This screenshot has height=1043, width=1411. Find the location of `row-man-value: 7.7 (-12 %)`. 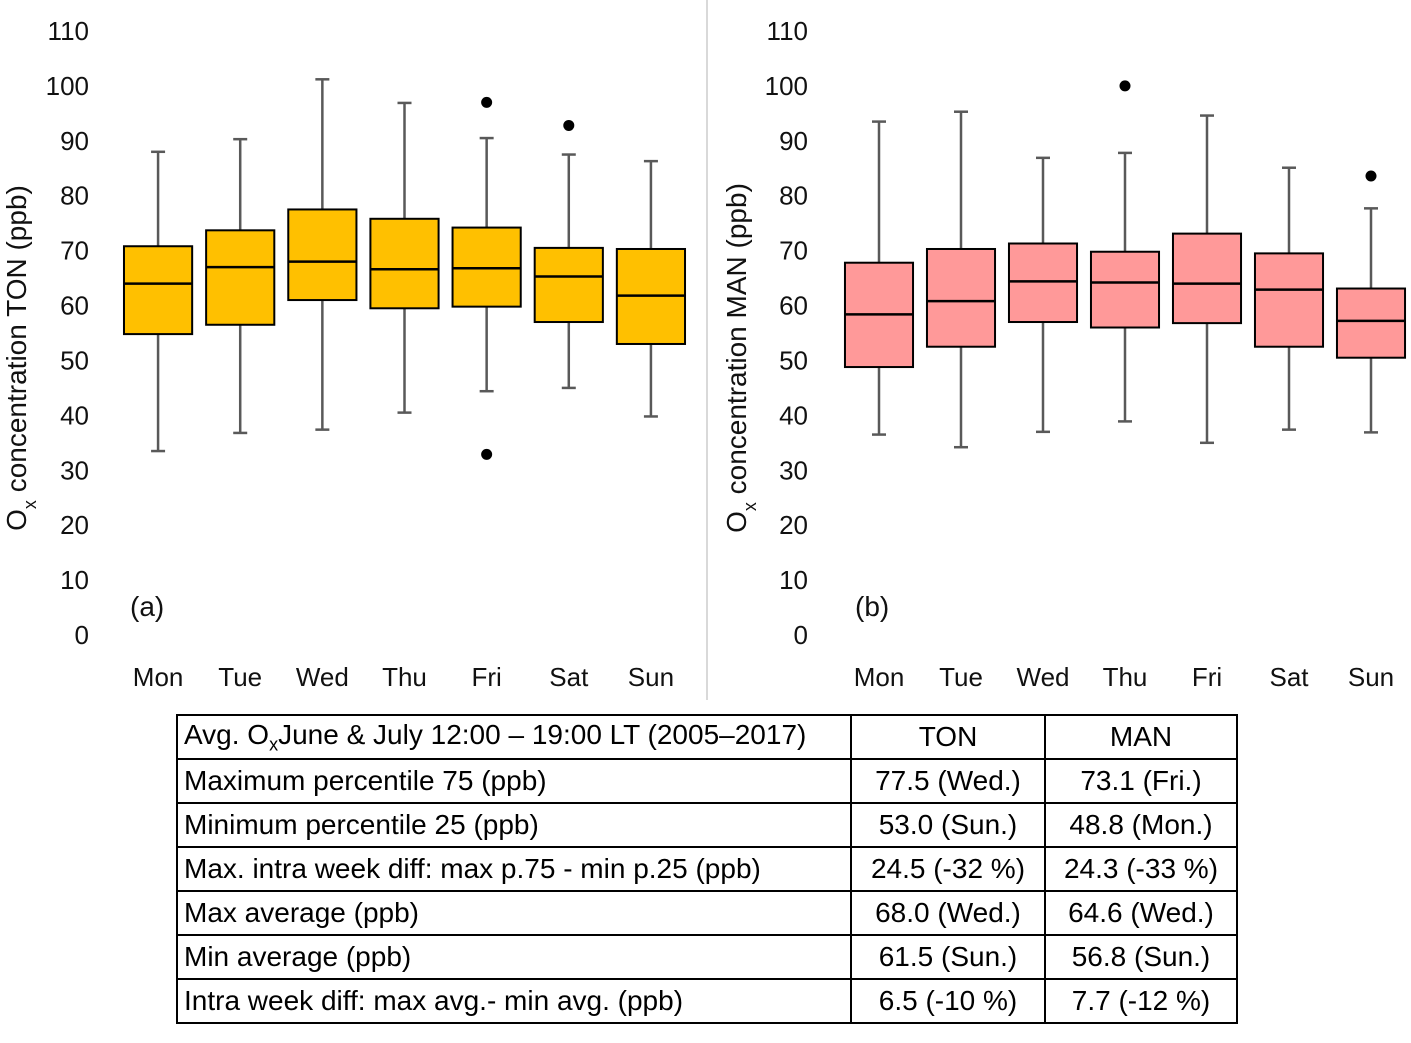

row-man-value: 7.7 (-12 %) is located at coordinates (1141, 1001).